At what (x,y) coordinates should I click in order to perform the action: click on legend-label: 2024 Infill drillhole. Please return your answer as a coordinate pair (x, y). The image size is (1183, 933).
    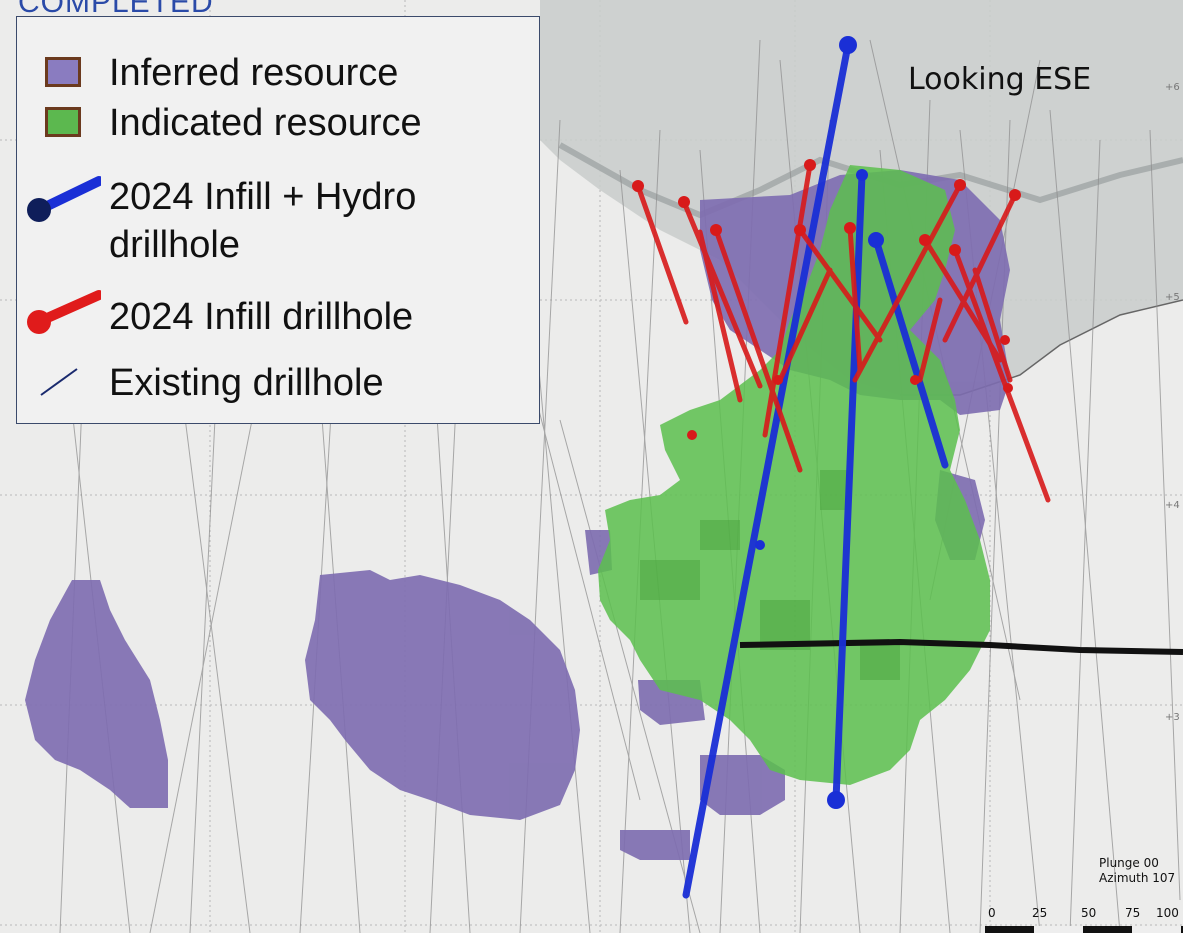
    Looking at the image, I should click on (261, 317).